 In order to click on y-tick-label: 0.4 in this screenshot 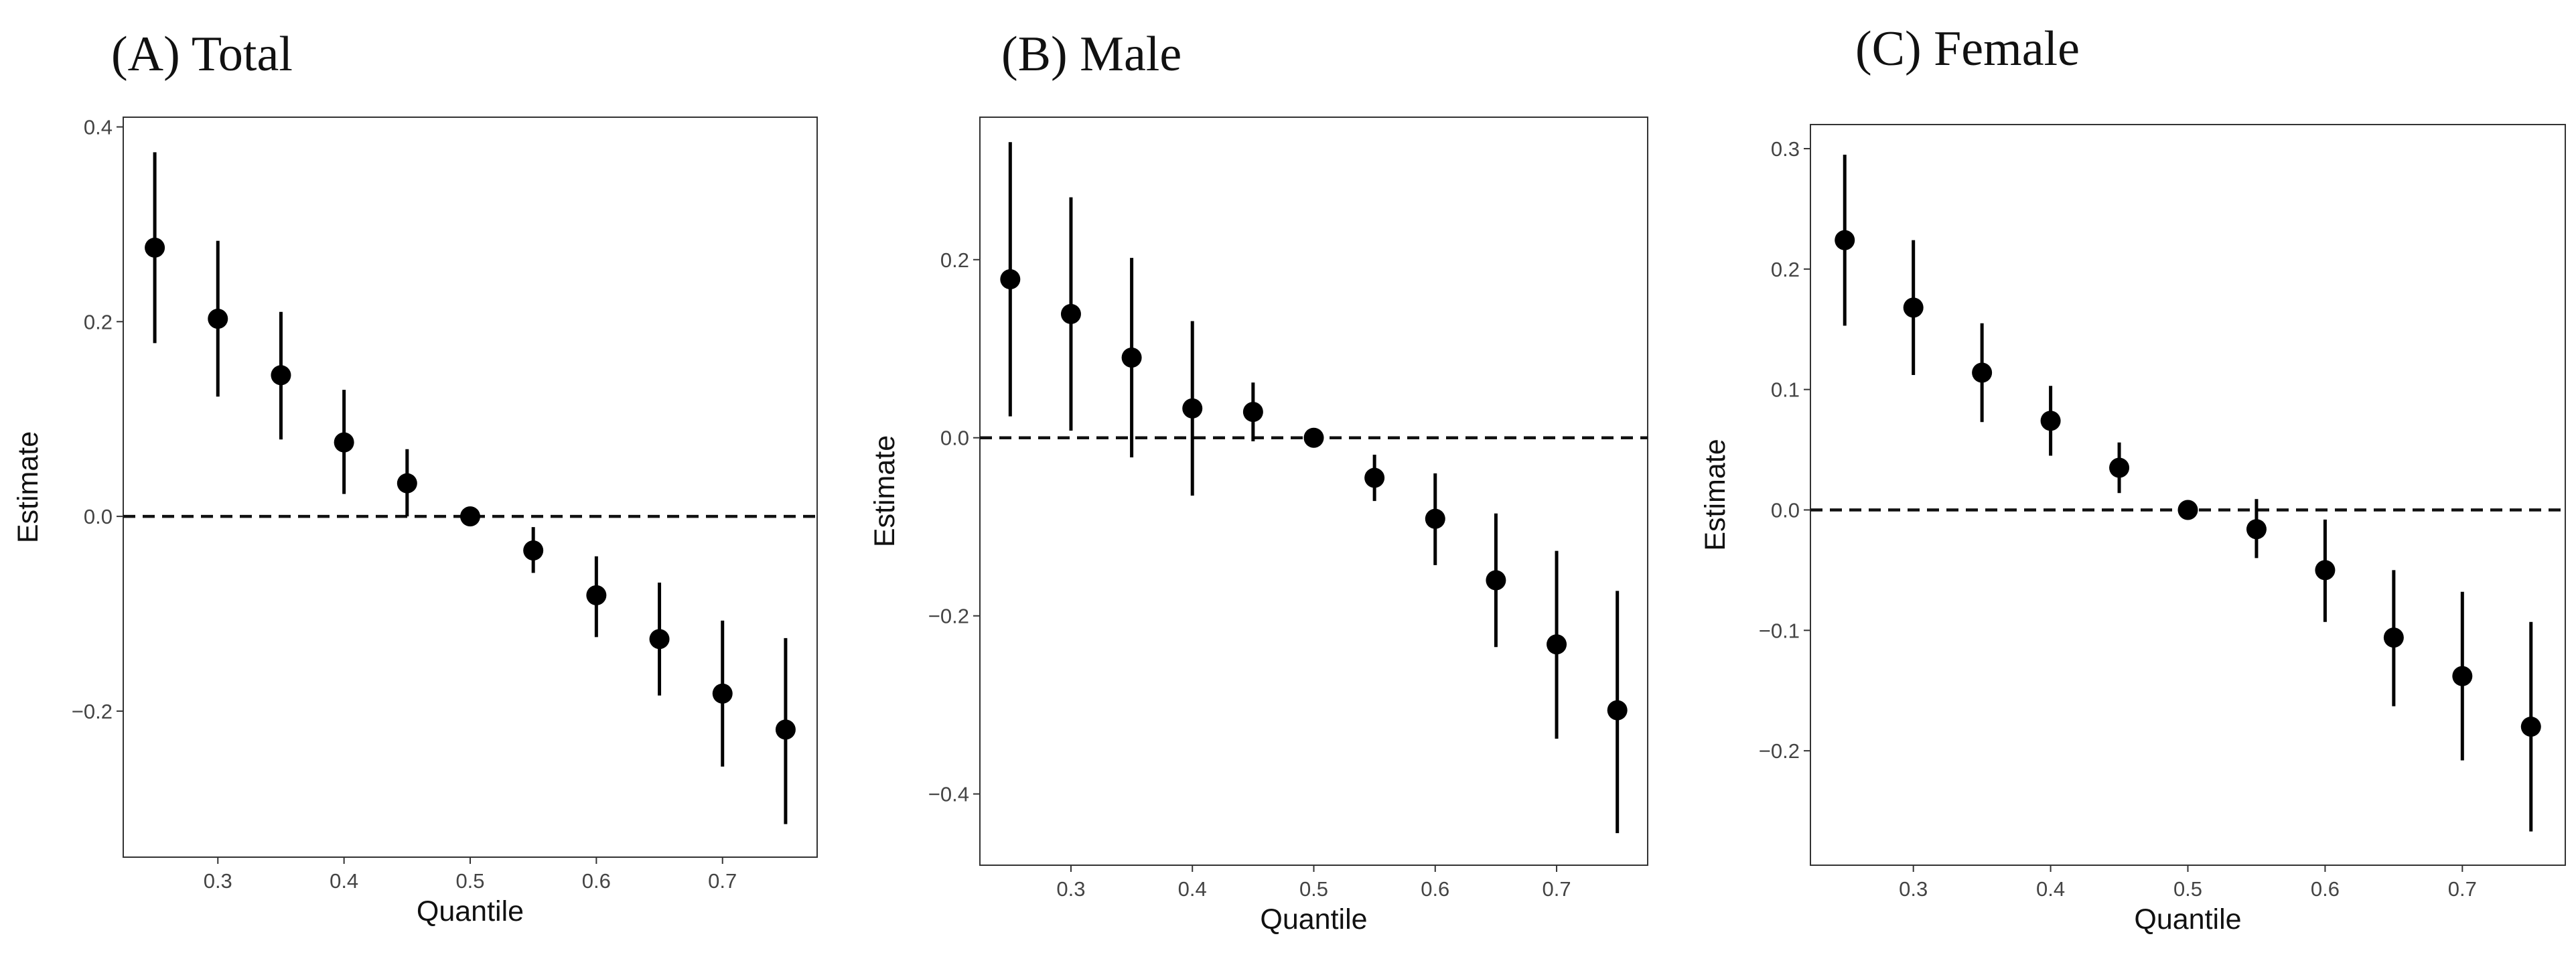, I will do `click(98, 127)`.